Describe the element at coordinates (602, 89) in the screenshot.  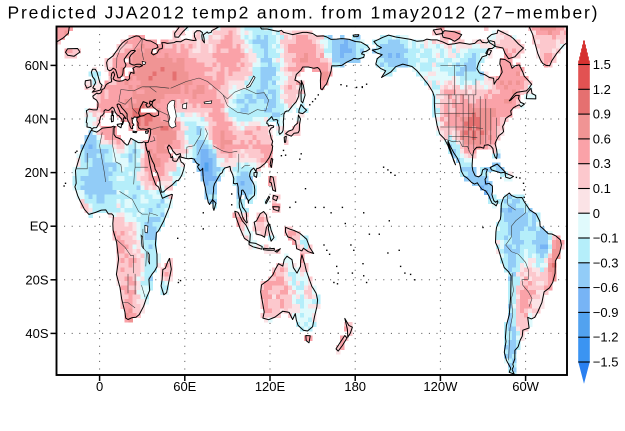
I see `svg-text: 1.2` at that location.